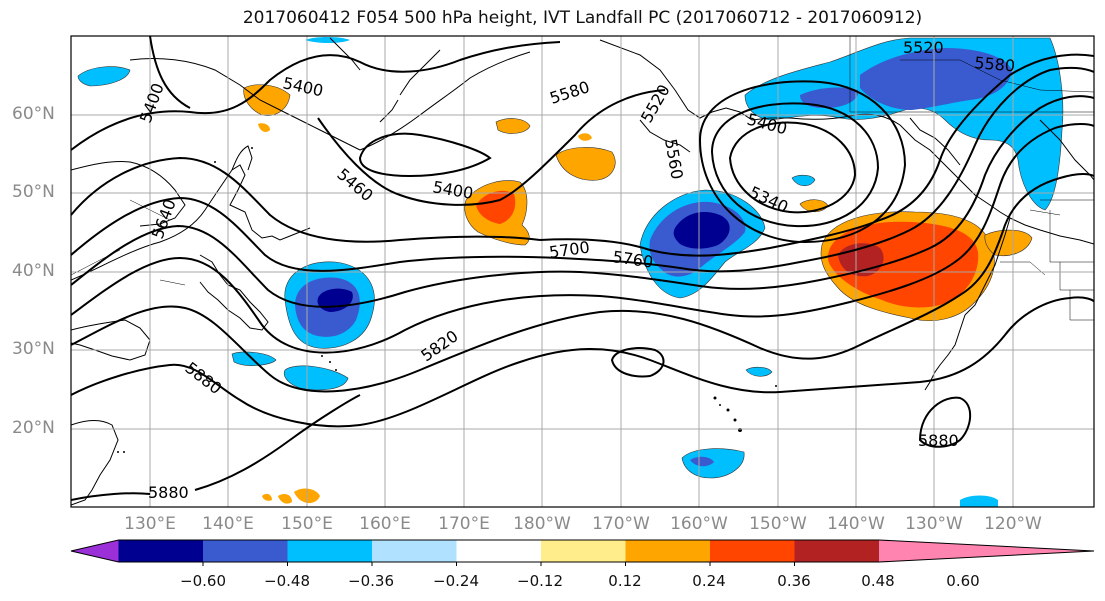 The image size is (1105, 601). What do you see at coordinates (33, 271) in the screenshot?
I see `lat-label: 40°N` at bounding box center [33, 271].